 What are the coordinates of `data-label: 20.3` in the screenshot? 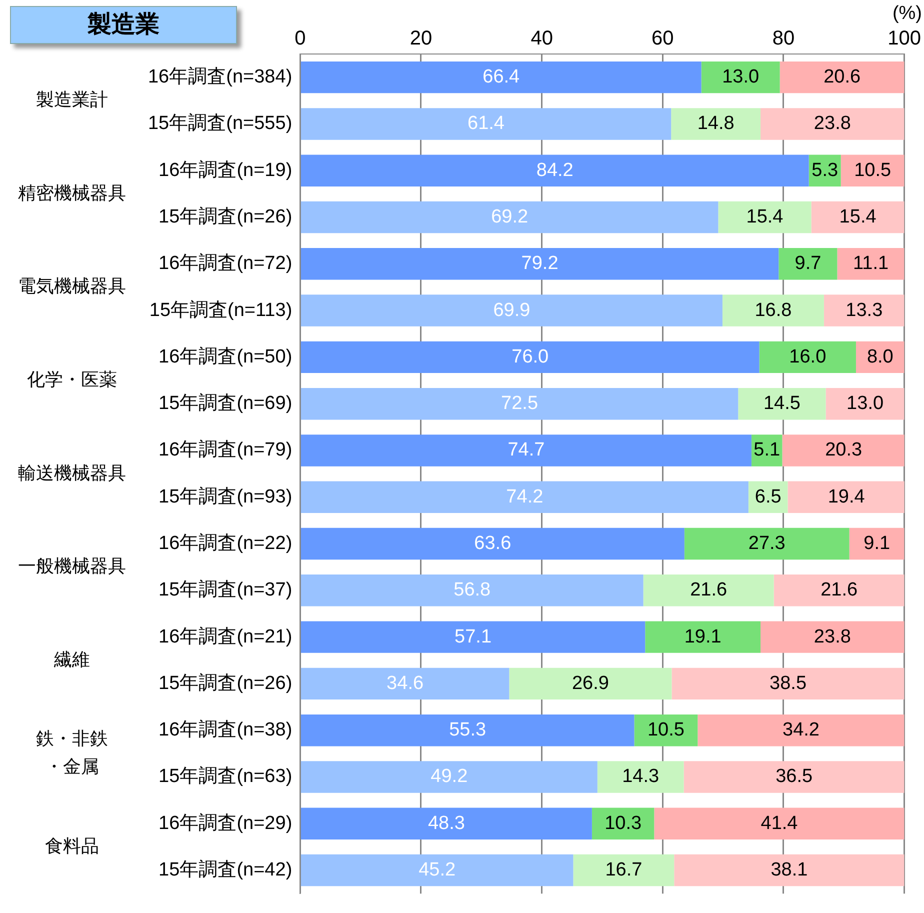 It's located at (843, 450).